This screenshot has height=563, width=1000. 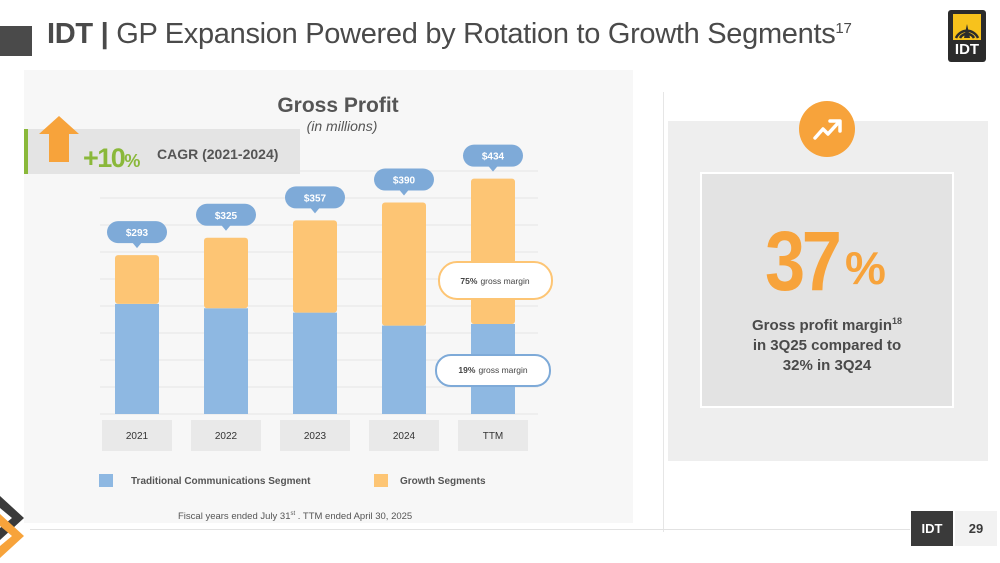 I want to click on footer-company: IDT, so click(x=932, y=528).